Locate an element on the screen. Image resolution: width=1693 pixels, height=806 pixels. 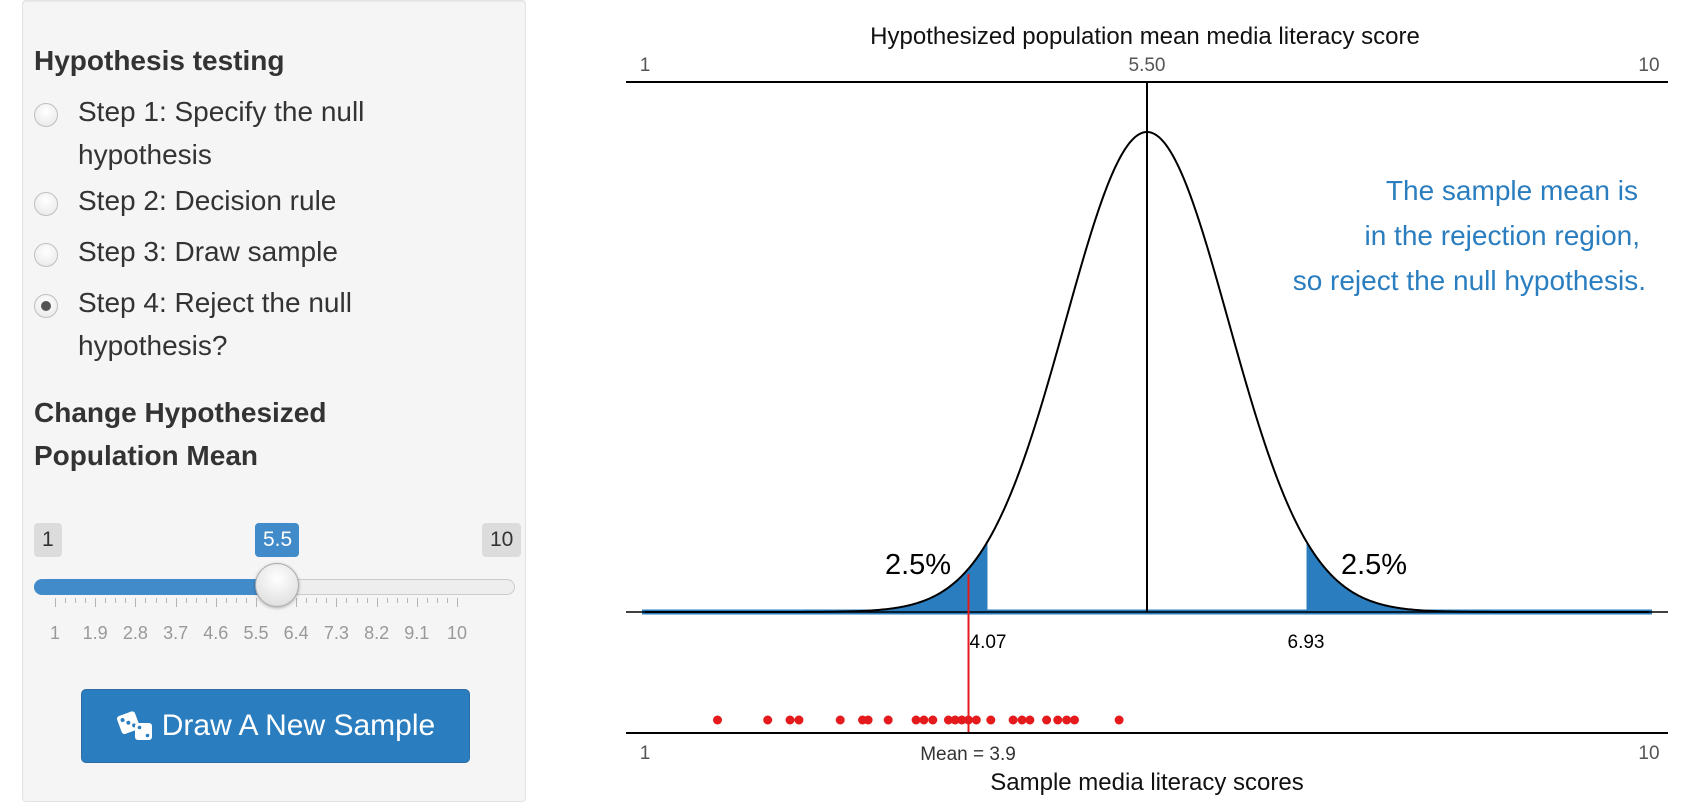
slider-grid-label: 7.3 is located at coordinates (336, 633).